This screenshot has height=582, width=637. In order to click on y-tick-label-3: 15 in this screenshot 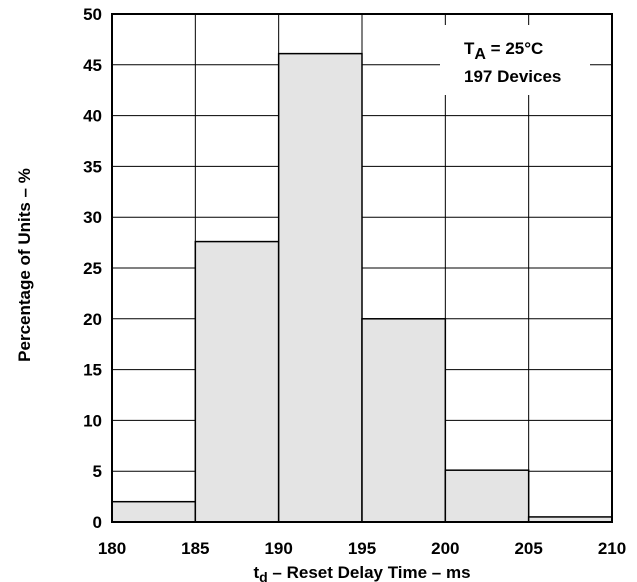, I will do `click(92, 370)`.